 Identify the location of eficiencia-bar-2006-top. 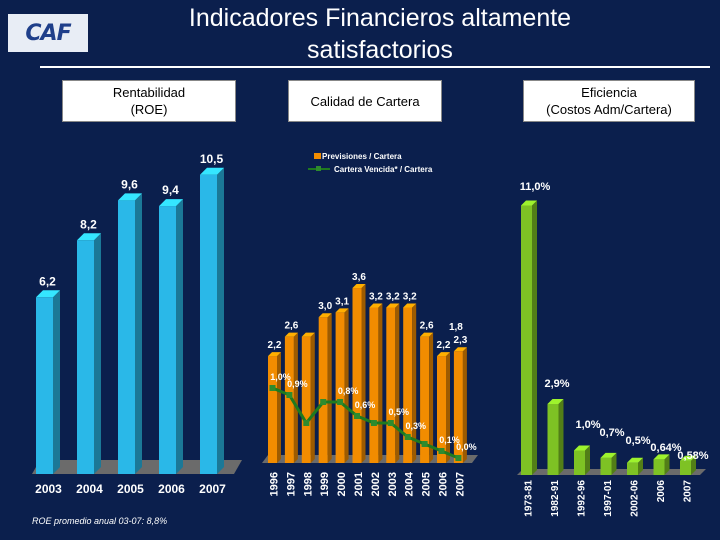
(661, 457).